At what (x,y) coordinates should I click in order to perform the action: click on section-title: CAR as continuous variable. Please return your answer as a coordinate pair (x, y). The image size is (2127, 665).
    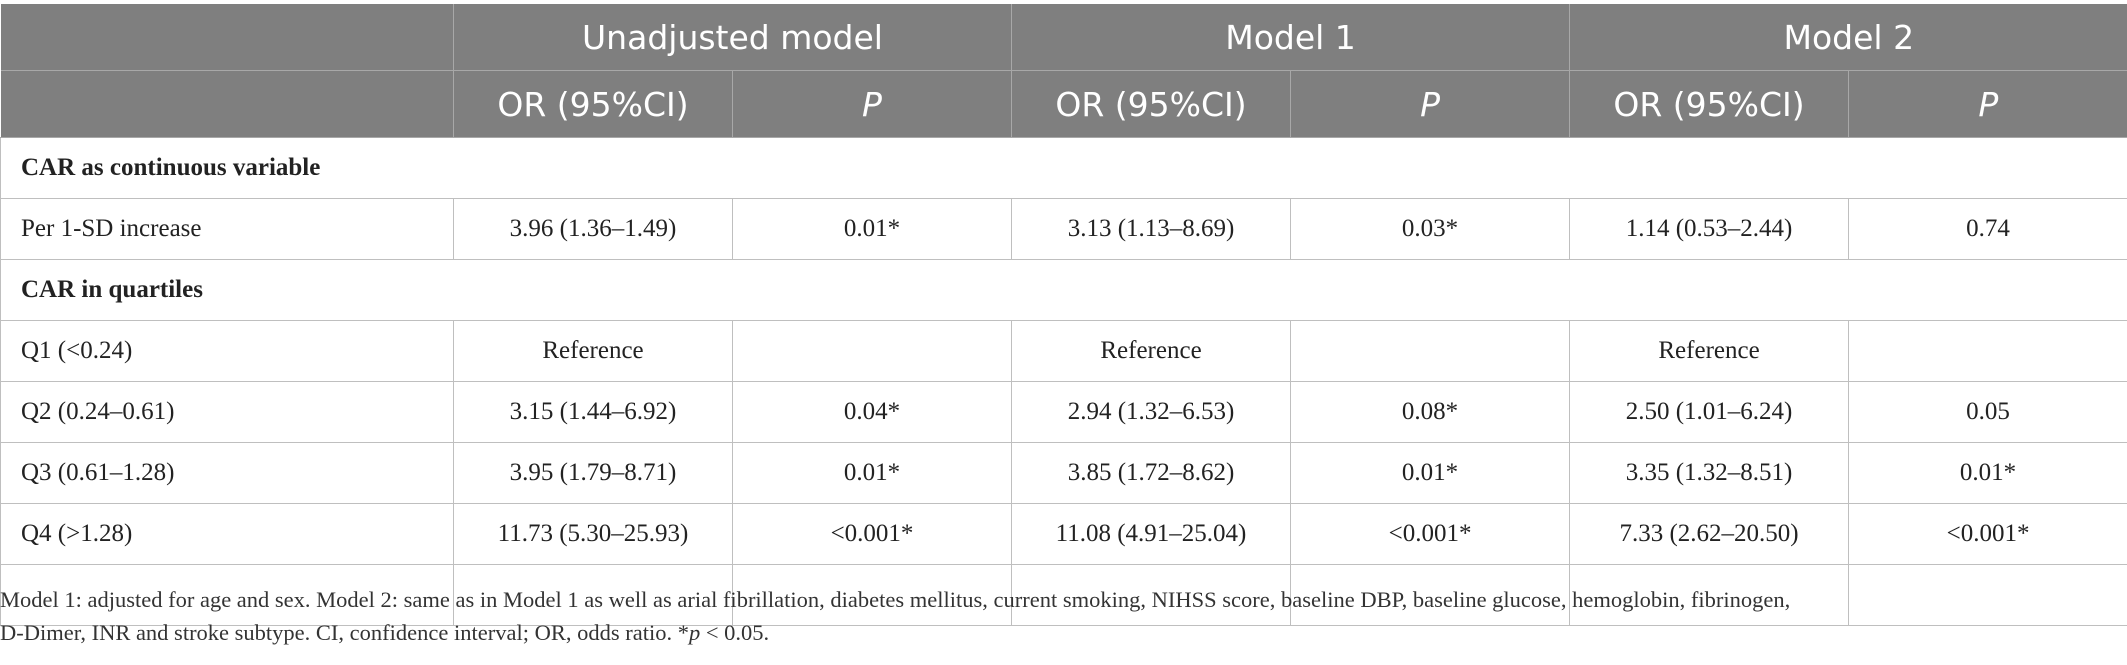
    Looking at the image, I should click on (1063, 168).